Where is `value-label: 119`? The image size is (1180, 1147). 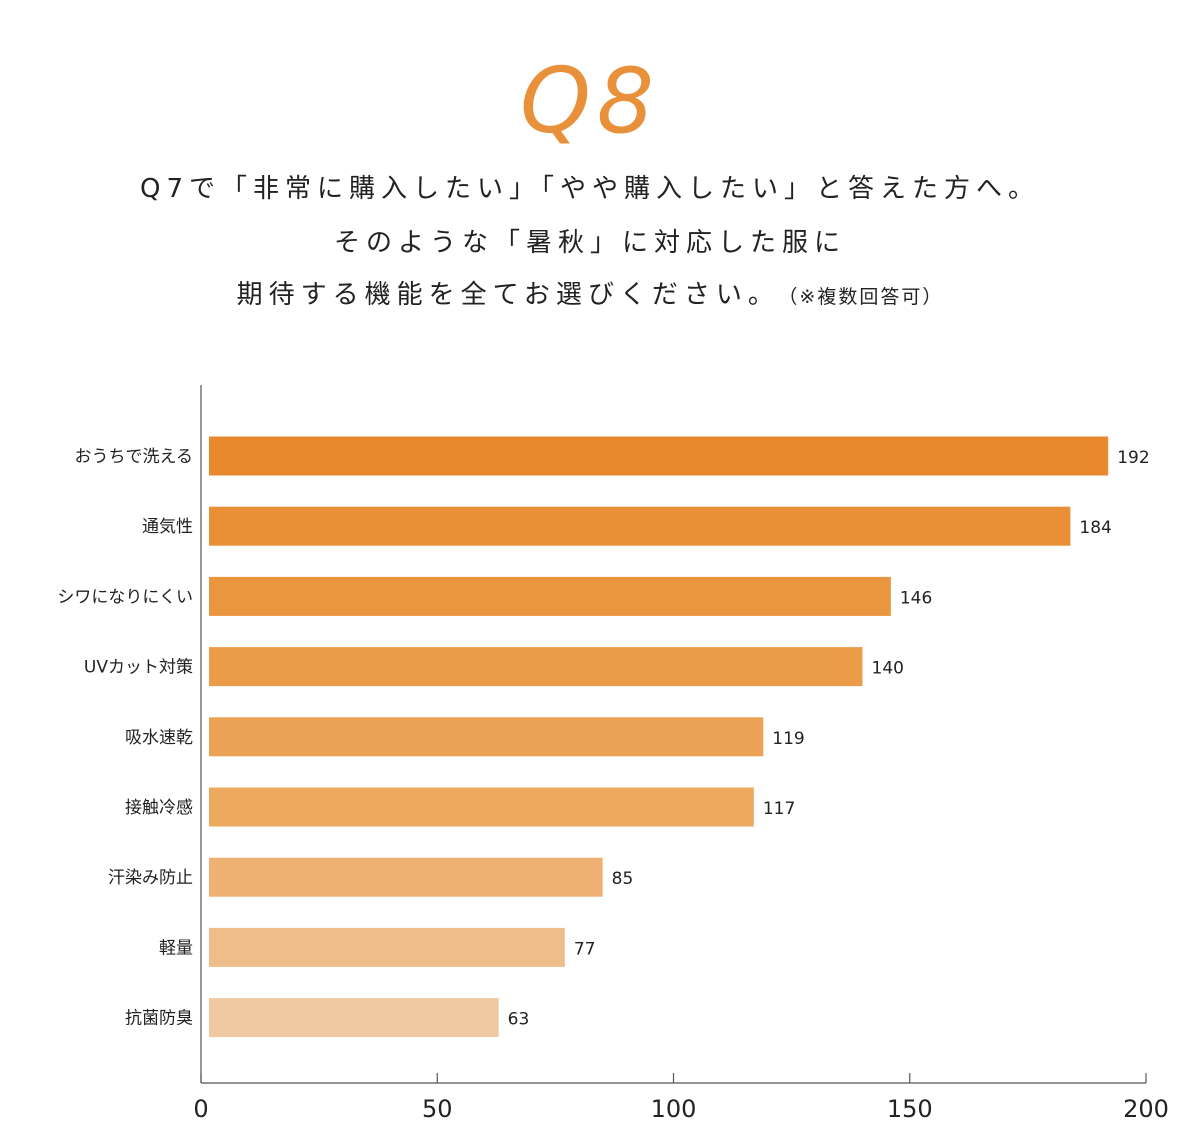
value-label: 119 is located at coordinates (788, 739).